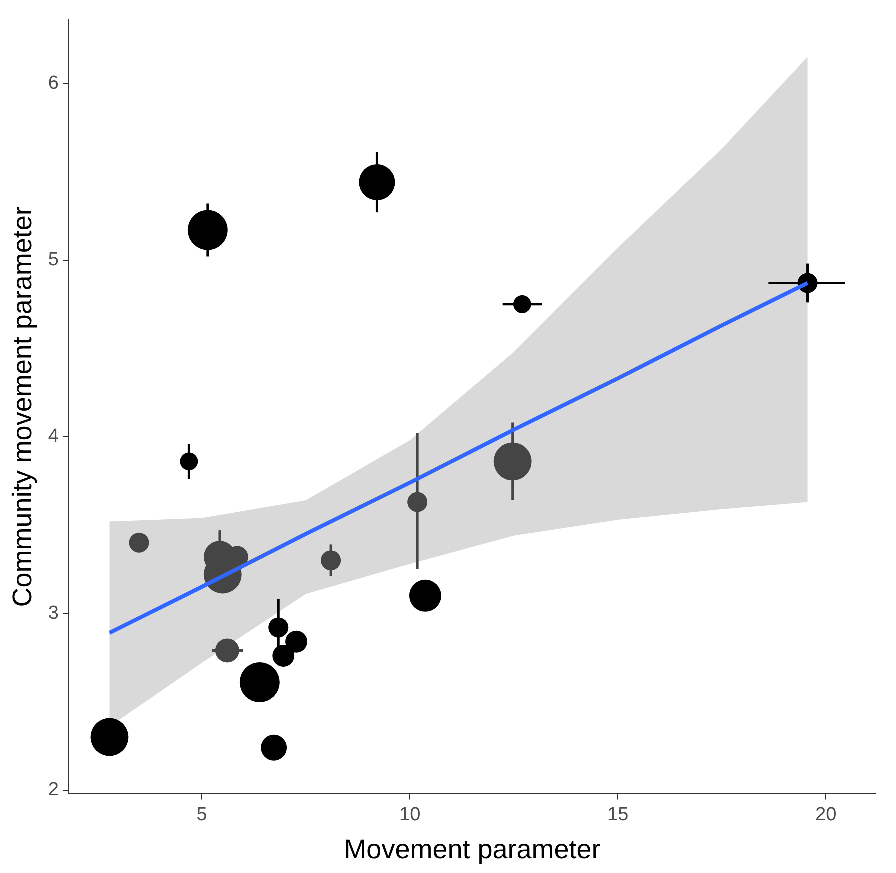 The width and height of the screenshot is (896, 873). Describe the element at coordinates (472, 849) in the screenshot. I see `x-axis-title: Movement parameter` at that location.